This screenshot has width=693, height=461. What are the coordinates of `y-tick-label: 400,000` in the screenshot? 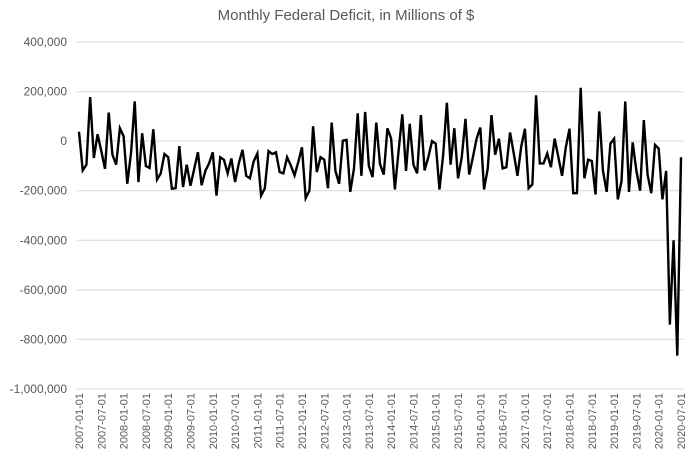 It's located at (46, 42).